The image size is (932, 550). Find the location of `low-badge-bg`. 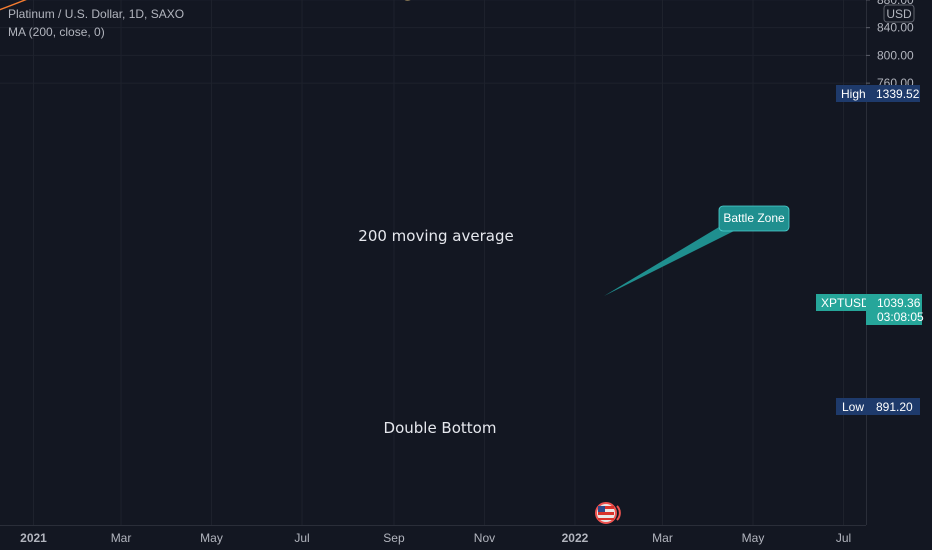

low-badge-bg is located at coordinates (878, 406).